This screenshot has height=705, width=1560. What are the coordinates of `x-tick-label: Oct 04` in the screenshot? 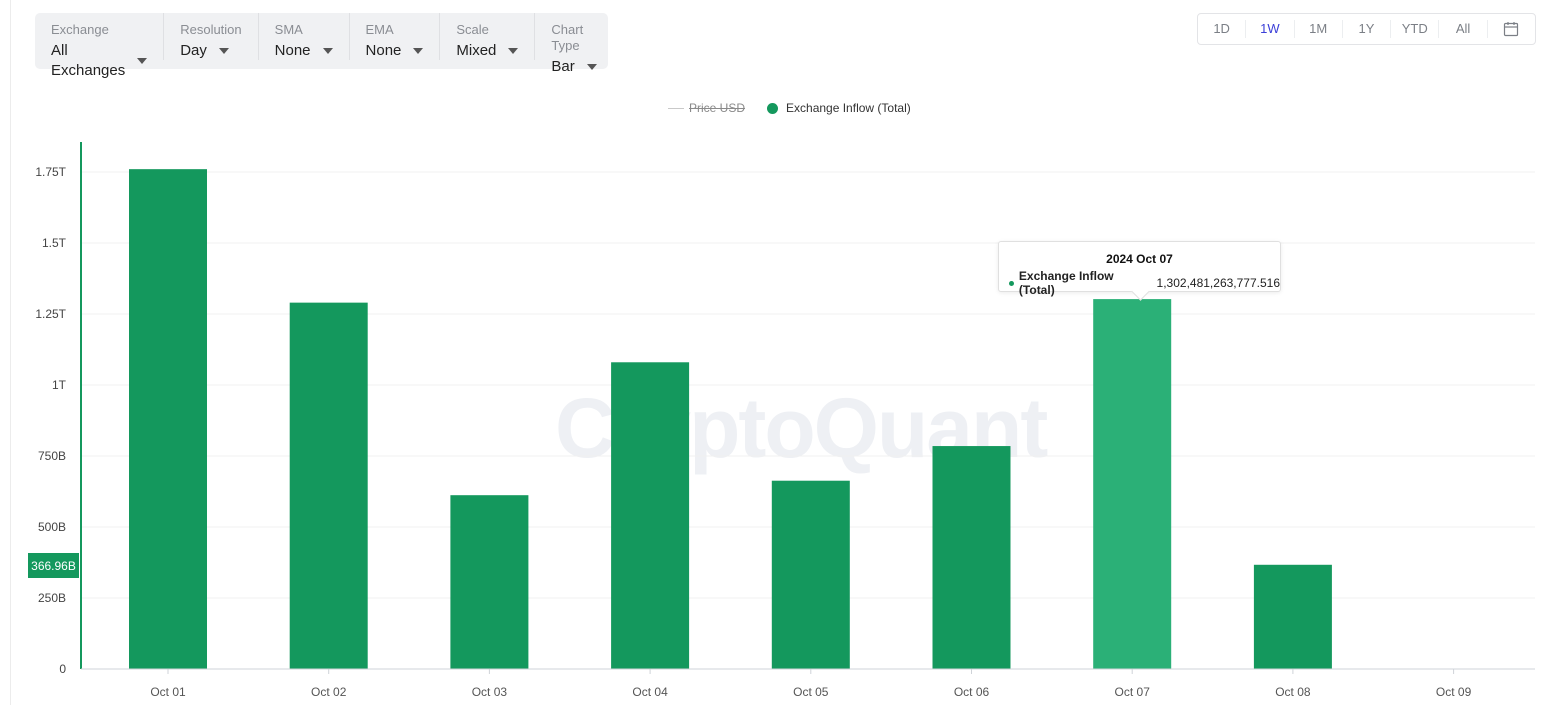 It's located at (650, 692).